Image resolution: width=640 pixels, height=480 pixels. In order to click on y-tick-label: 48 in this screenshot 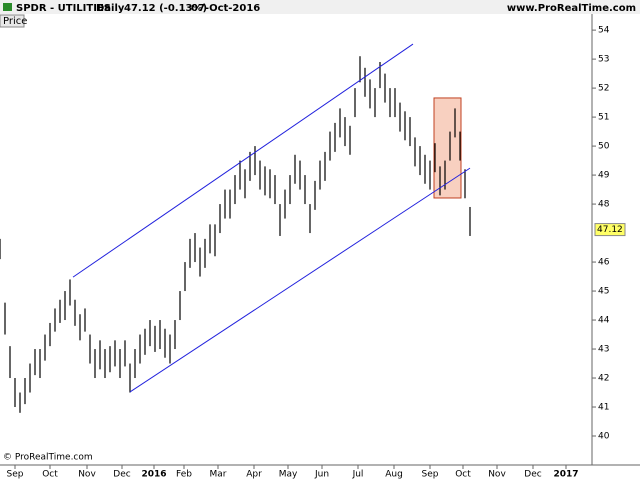, I will do `click(604, 205)`.